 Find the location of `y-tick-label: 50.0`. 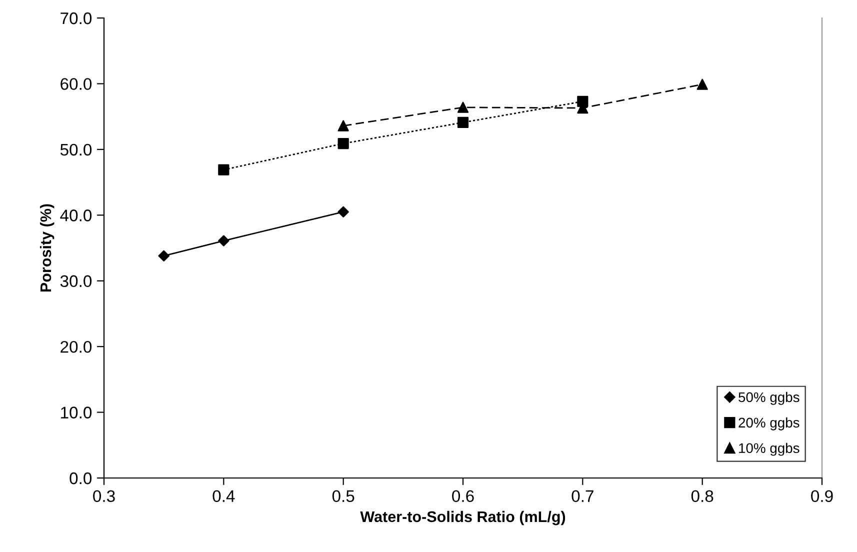

y-tick-label: 50.0 is located at coordinates (76, 150).